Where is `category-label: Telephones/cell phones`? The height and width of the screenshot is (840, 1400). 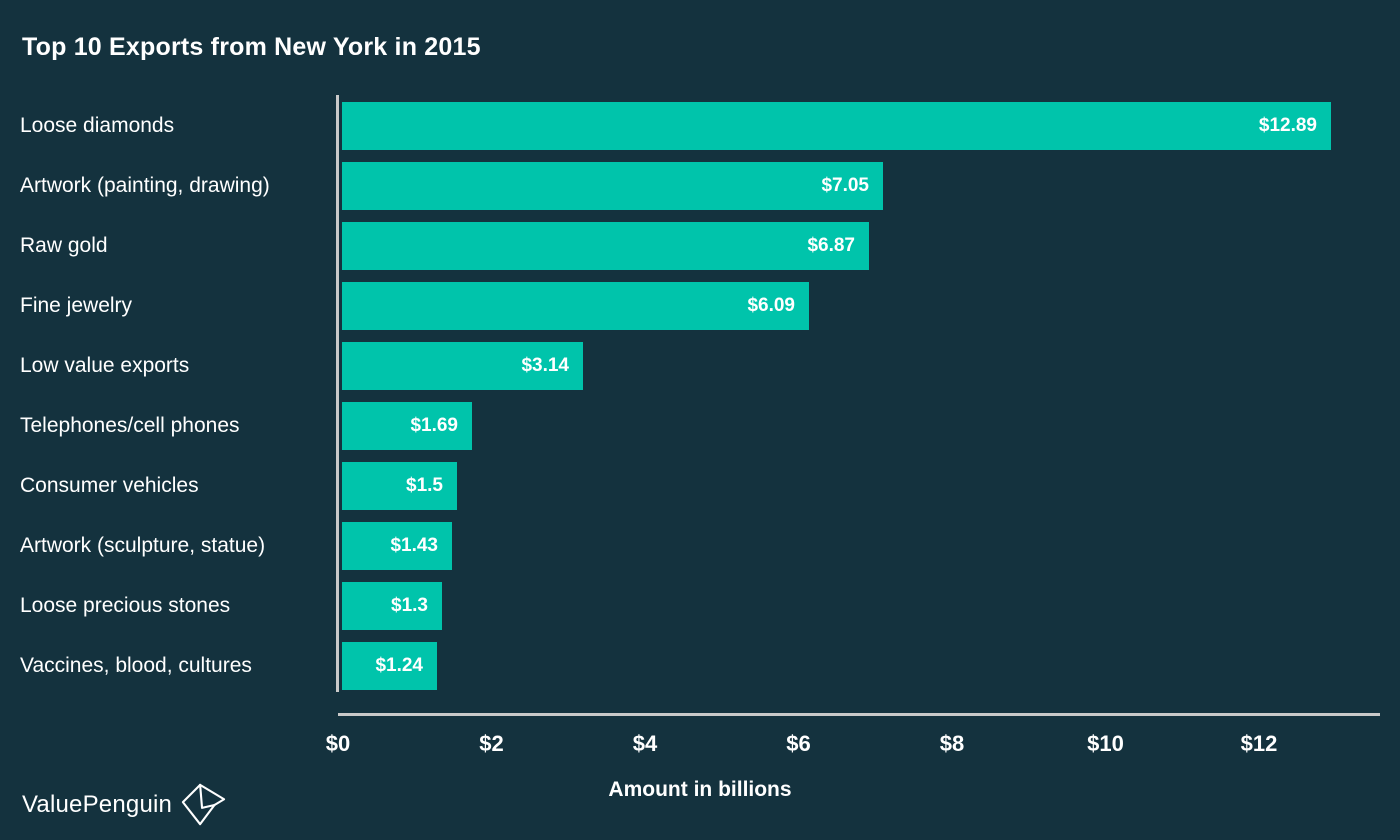 category-label: Telephones/cell phones is located at coordinates (130, 425).